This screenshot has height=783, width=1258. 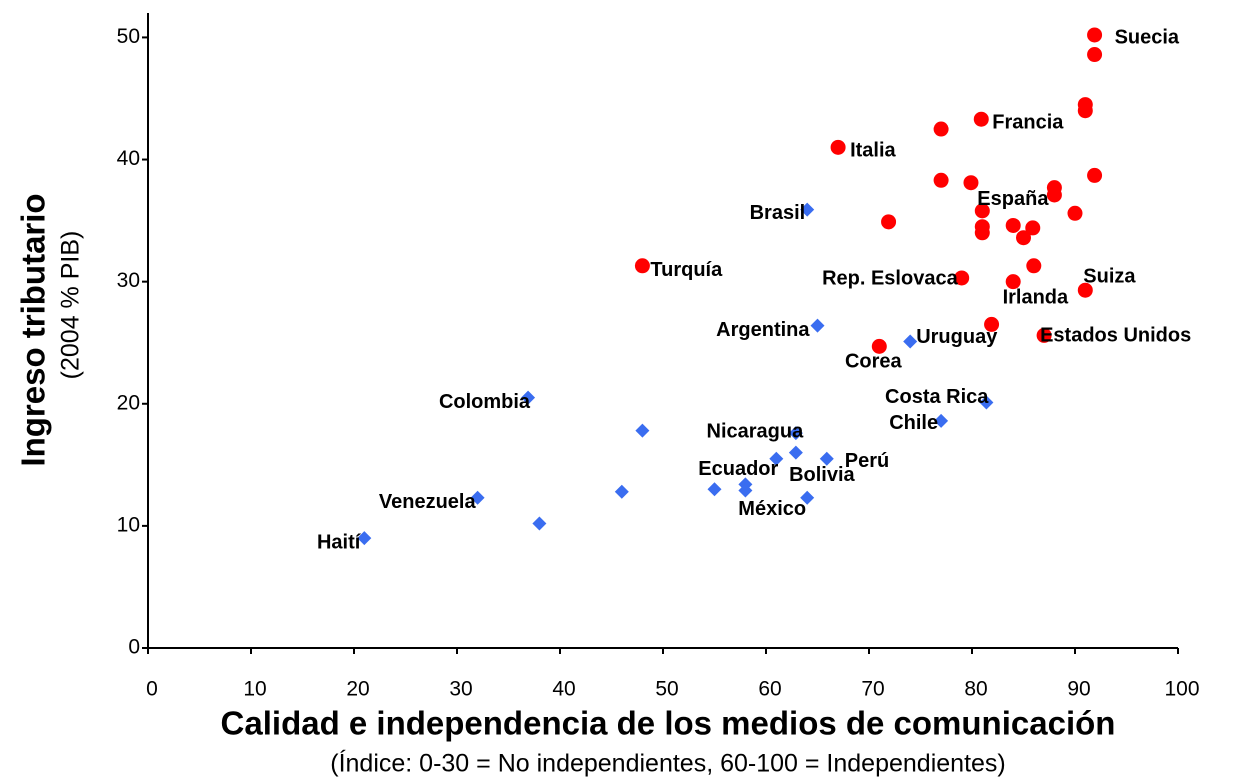 I want to click on x-tick-label: 100, so click(x=1181, y=689).